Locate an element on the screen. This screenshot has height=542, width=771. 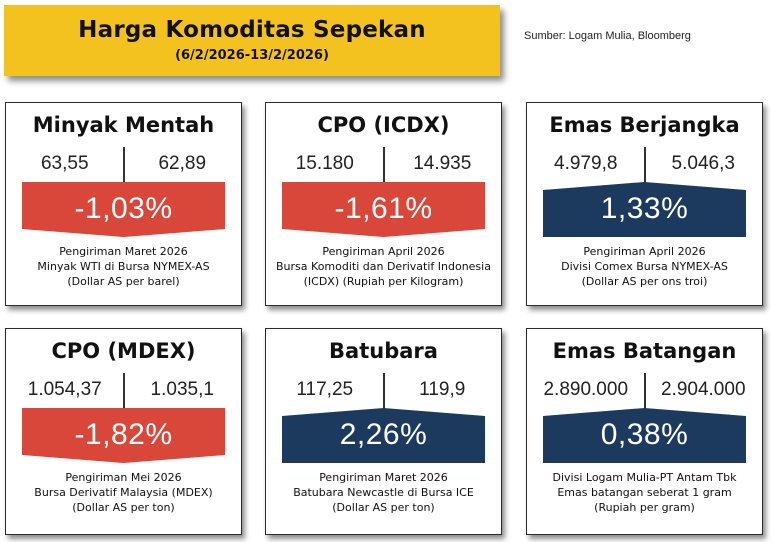
price-row: 117,25 119,9 is located at coordinates (383, 392).